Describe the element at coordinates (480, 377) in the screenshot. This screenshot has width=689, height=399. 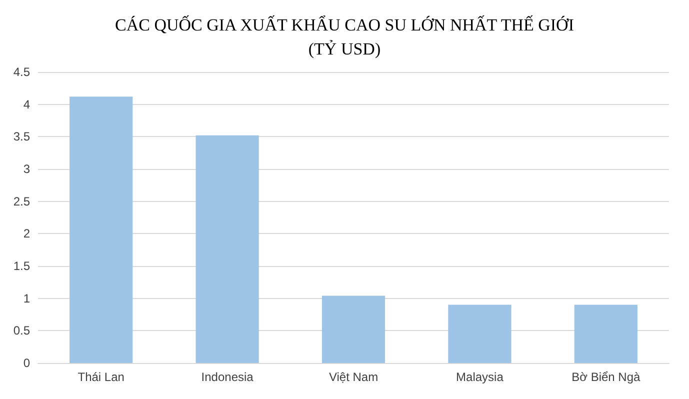
I see `x-tick-label: Malaysia` at that location.